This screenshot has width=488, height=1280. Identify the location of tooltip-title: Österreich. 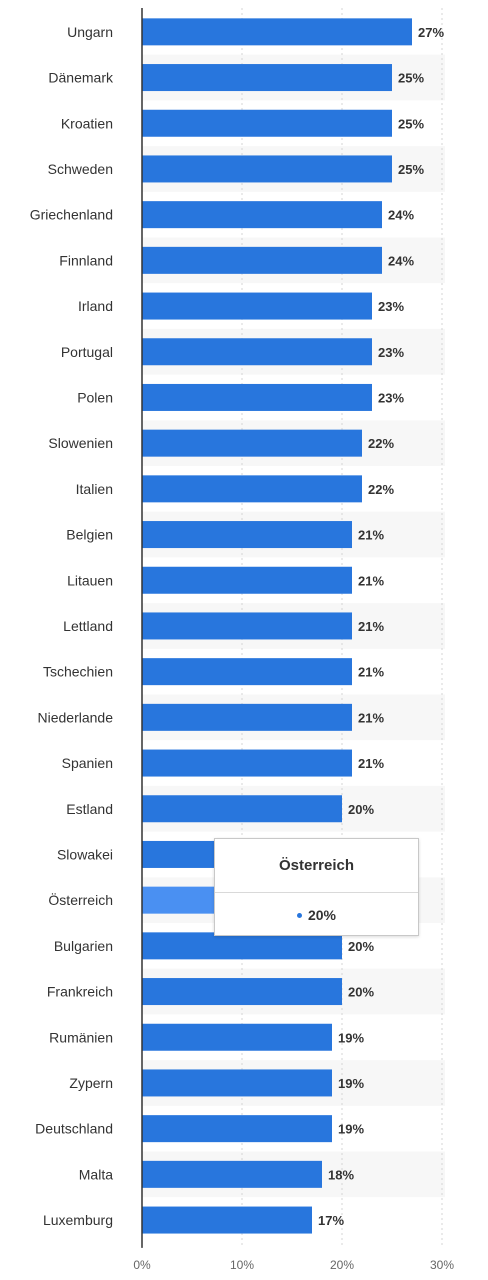
(316, 866).